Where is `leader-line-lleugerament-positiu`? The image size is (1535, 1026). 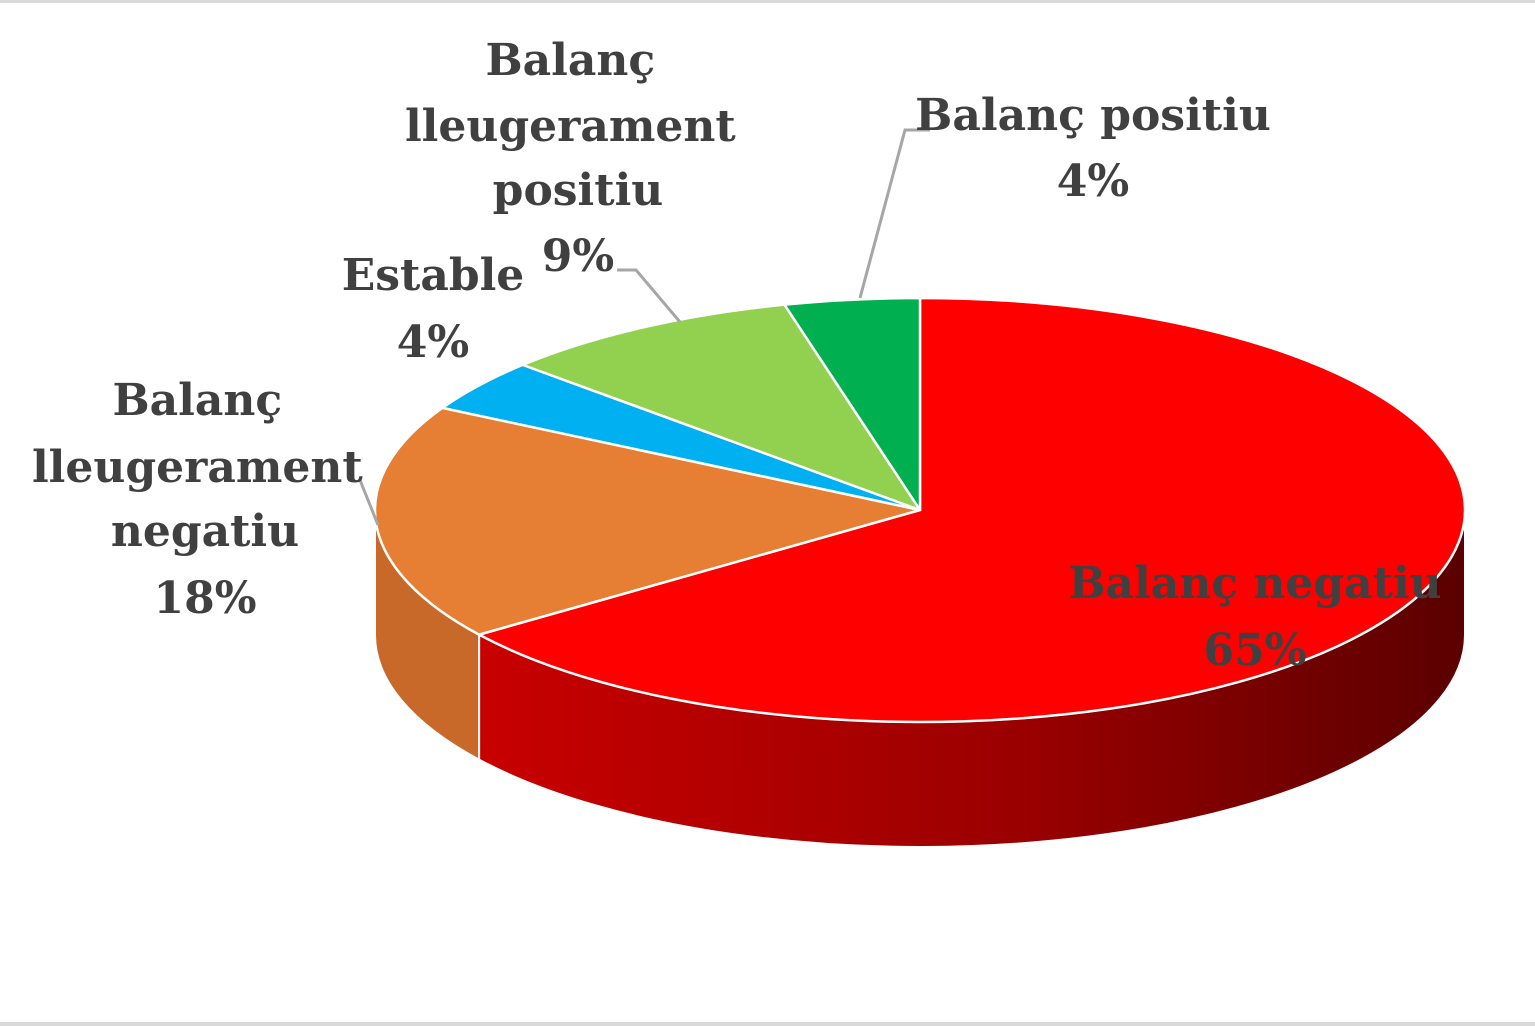 leader-line-lleugerament-positiu is located at coordinates (649, 295).